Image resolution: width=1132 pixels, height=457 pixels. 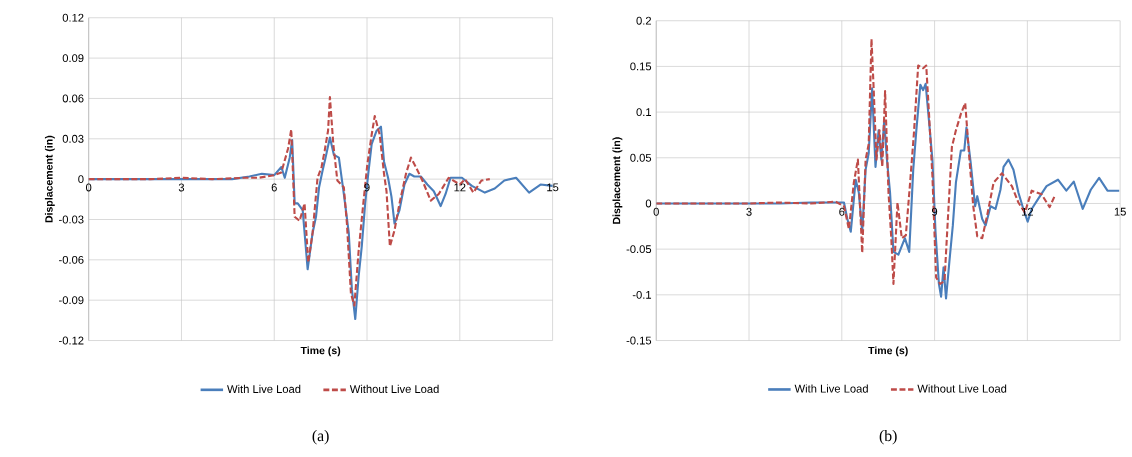 What do you see at coordinates (460, 187) in the screenshot?
I see `x-tick-label: 12` at bounding box center [460, 187].